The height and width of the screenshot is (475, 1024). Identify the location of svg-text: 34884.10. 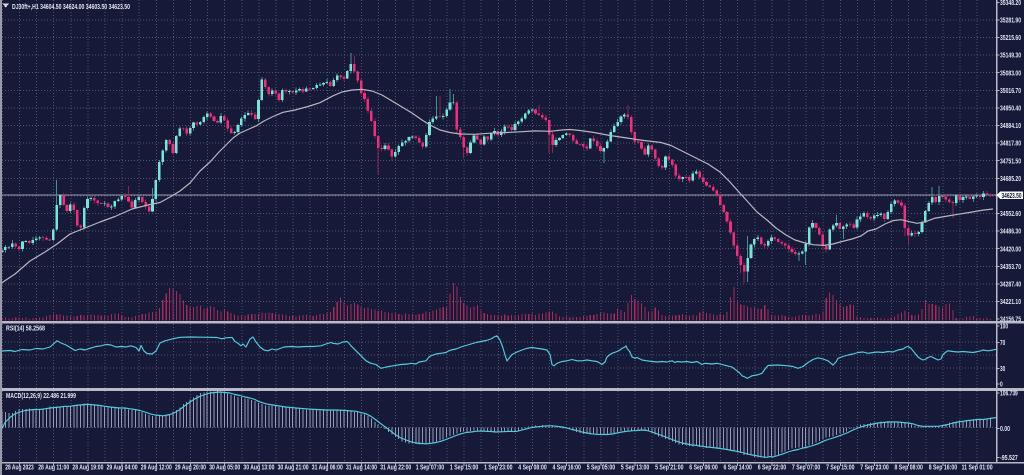
(1010, 125).